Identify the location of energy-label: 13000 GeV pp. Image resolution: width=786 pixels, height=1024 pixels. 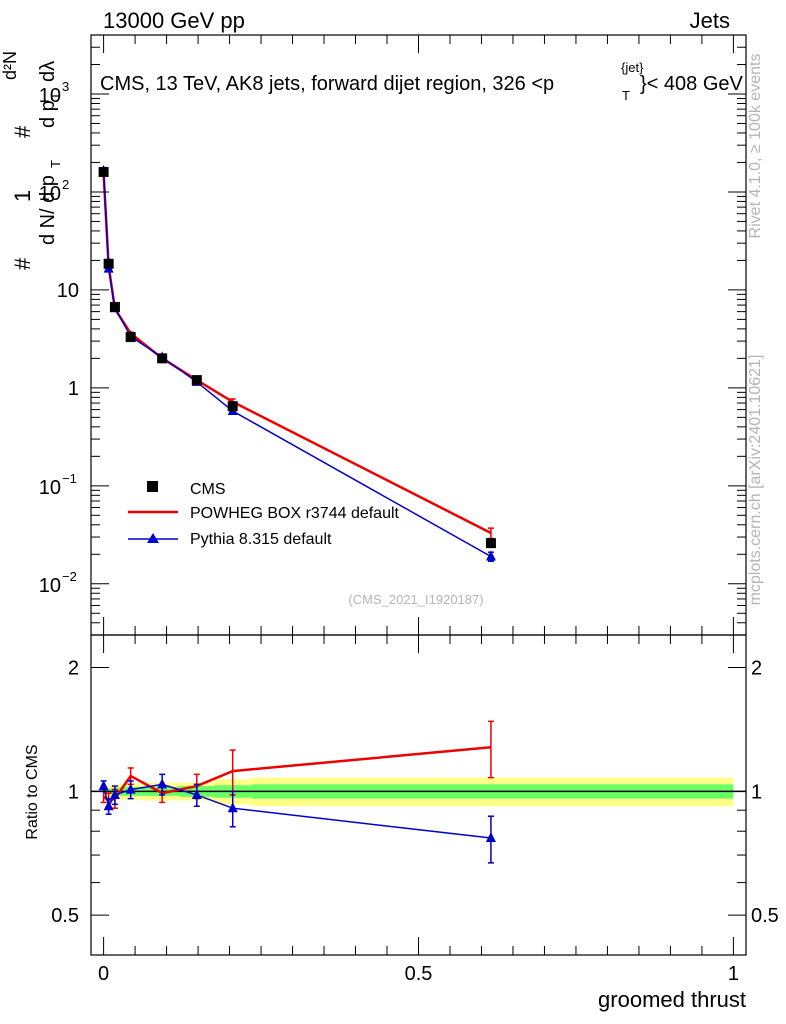
(174, 20).